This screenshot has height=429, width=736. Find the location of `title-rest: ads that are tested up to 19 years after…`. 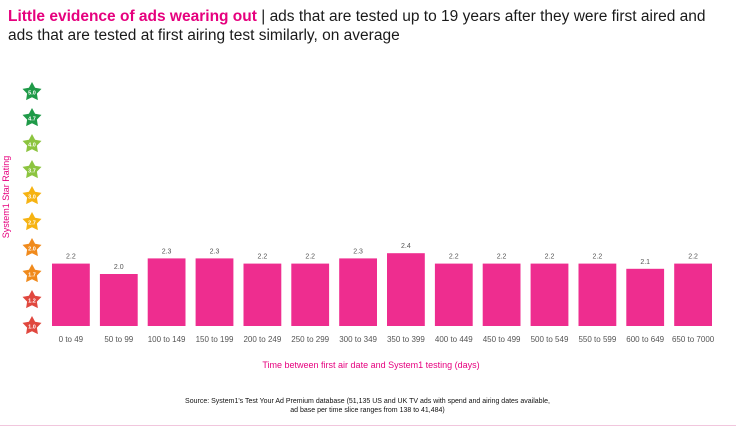

title-rest: ads that are tested up to 19 years after… is located at coordinates (357, 26).